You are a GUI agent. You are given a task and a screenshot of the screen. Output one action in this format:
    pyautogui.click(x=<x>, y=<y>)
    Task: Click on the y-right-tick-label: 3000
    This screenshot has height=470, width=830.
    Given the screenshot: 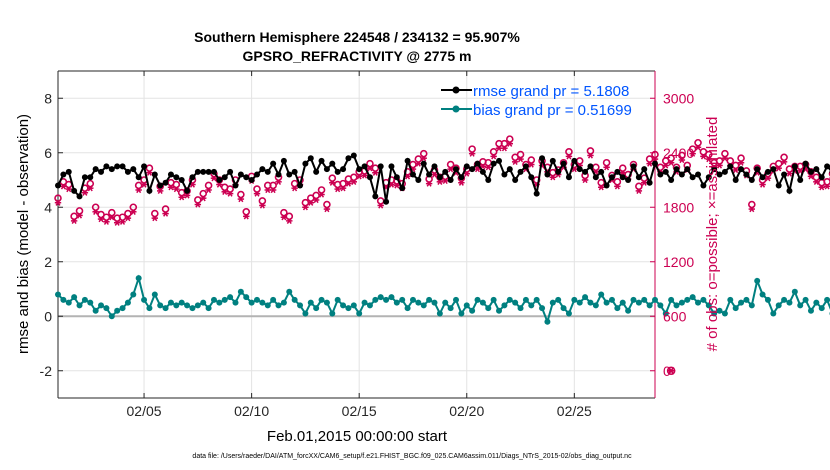 What is the action you would take?
    pyautogui.click(x=678, y=98)
    